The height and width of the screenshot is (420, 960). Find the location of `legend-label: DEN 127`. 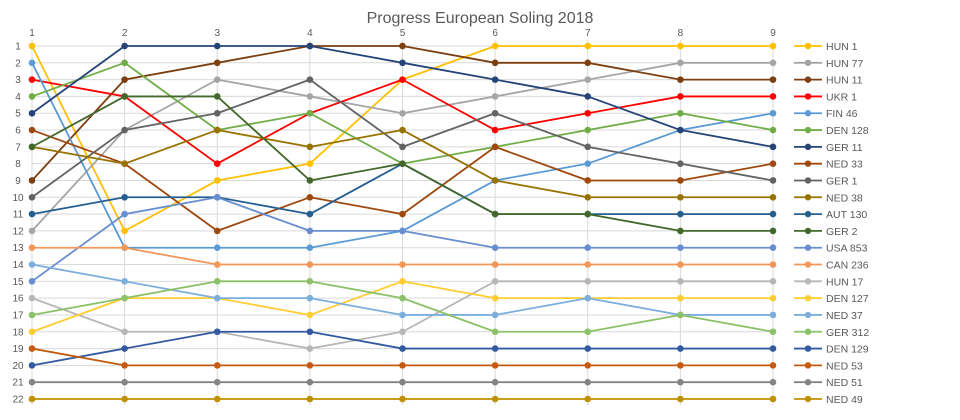

legend-label: DEN 127 is located at coordinates (847, 299).